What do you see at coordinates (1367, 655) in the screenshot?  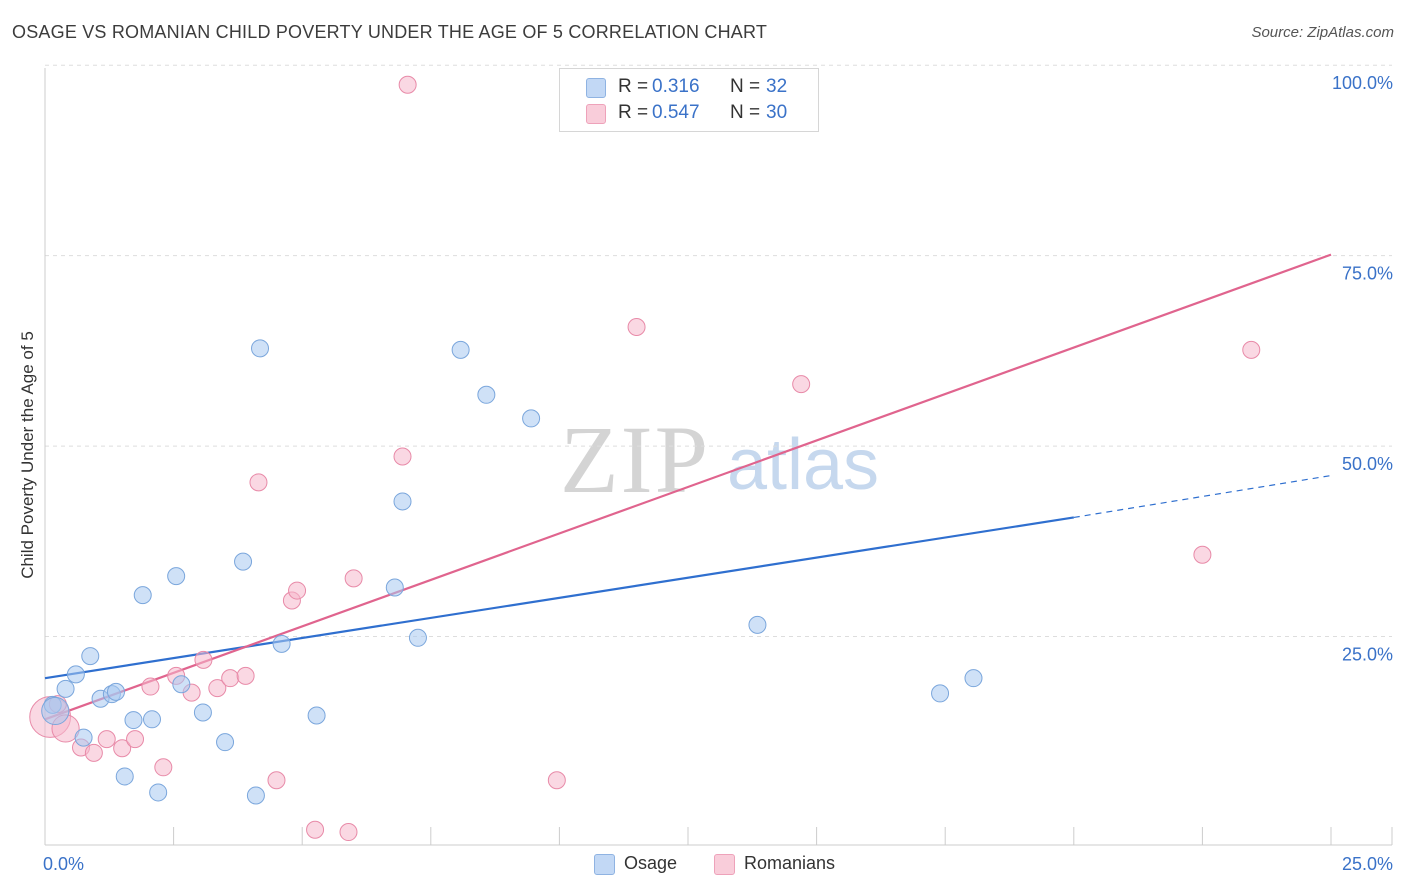 I see `y-tick-label: 25.0%` at bounding box center [1367, 655].